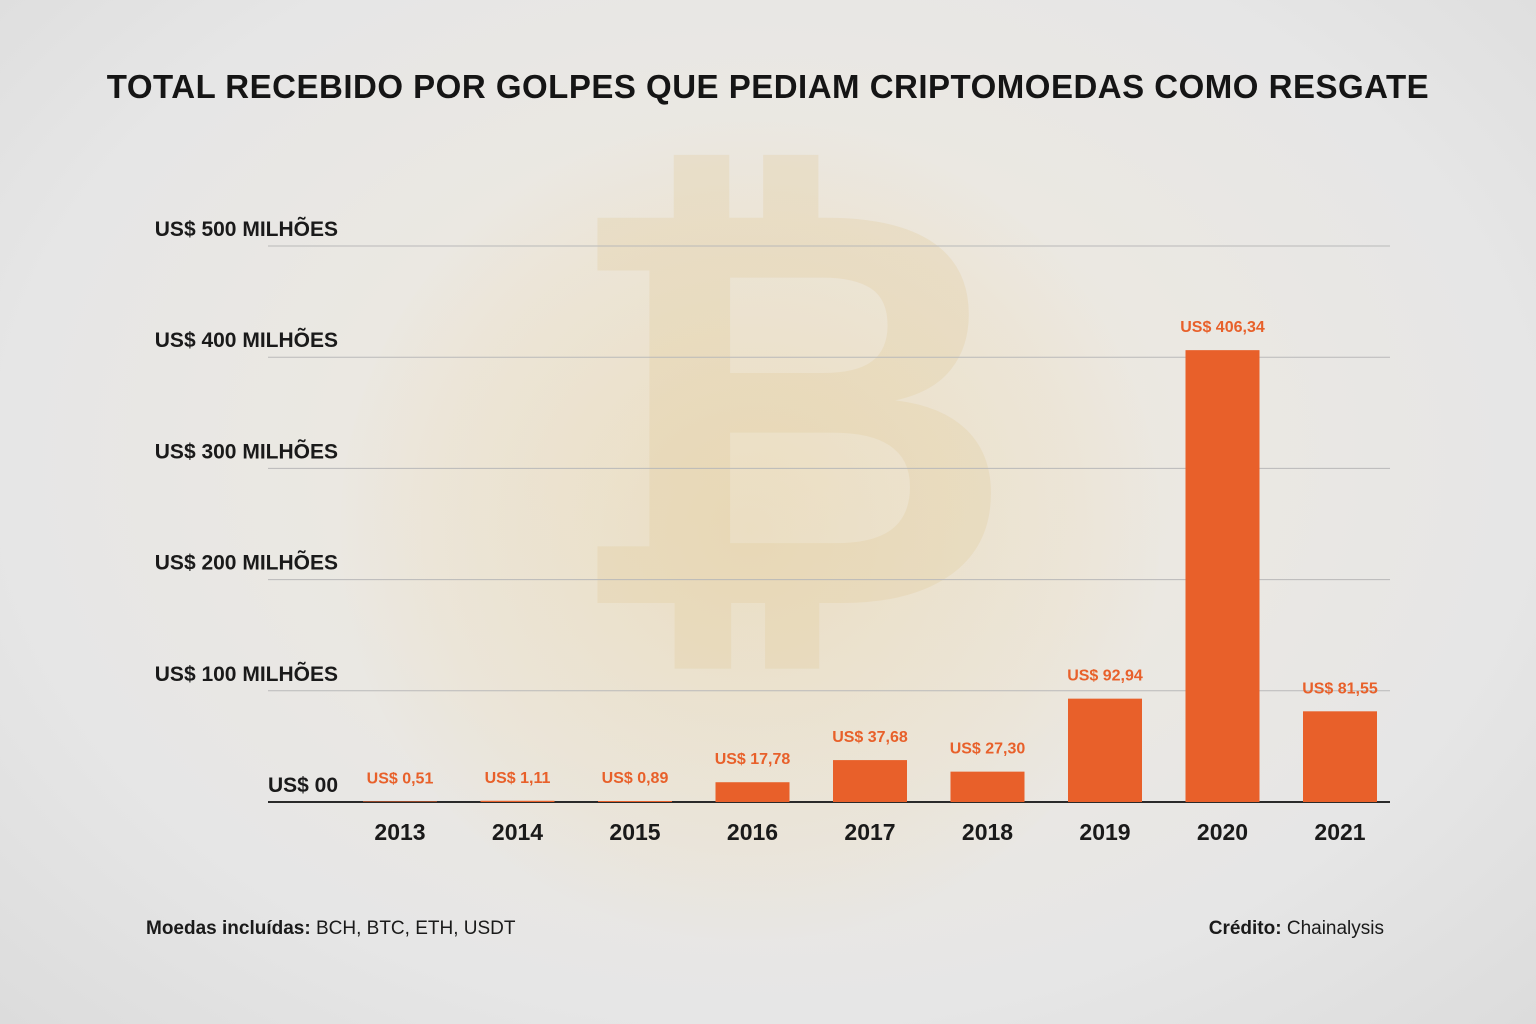  Describe the element at coordinates (753, 759) in the screenshot. I see `data-label: US$ 17,78` at that location.